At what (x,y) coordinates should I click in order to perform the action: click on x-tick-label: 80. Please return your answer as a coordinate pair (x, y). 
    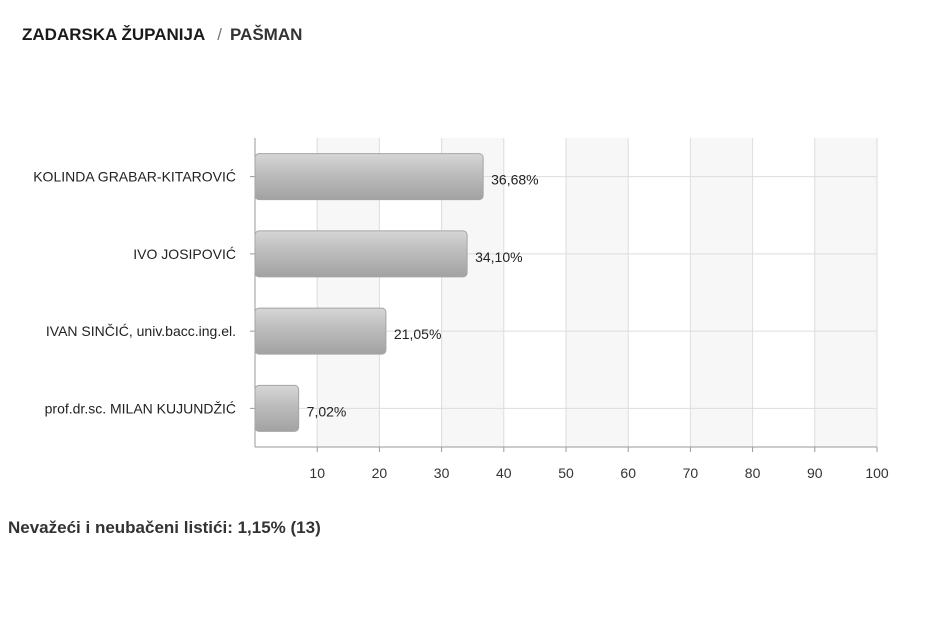
    Looking at the image, I should click on (753, 473).